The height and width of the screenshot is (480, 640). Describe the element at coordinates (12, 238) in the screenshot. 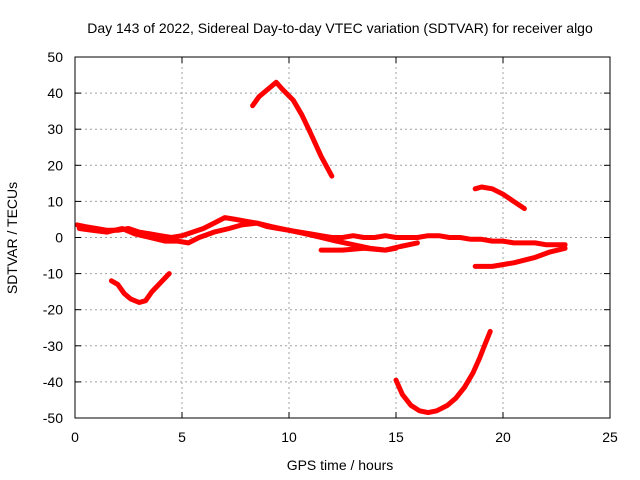

I see `y-axis-label: SDTVAR / TECUs` at that location.